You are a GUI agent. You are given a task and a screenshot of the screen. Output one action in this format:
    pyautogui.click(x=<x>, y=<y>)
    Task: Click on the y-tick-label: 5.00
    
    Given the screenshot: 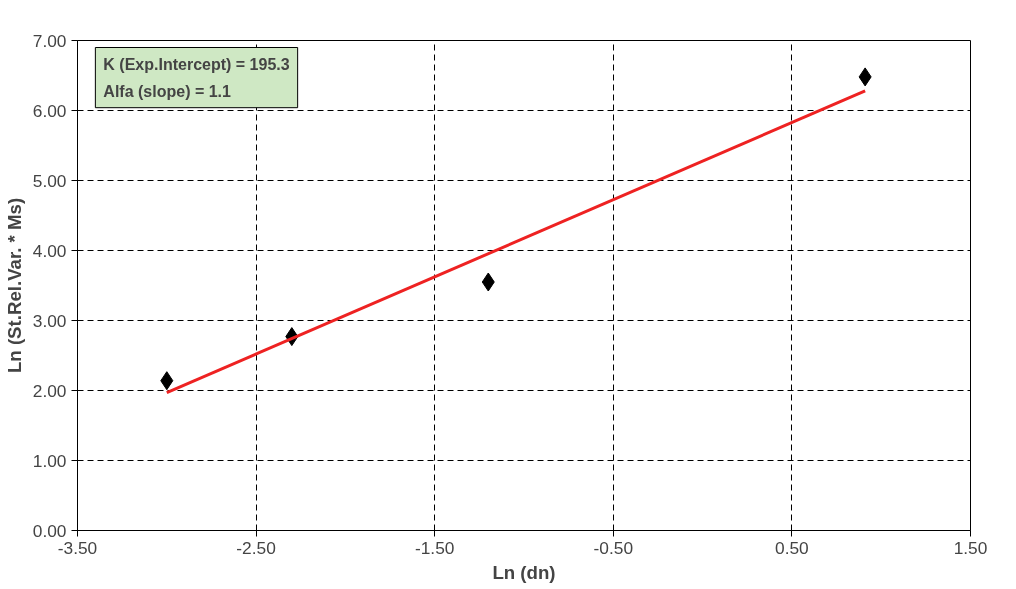 What is the action you would take?
    pyautogui.click(x=49, y=180)
    